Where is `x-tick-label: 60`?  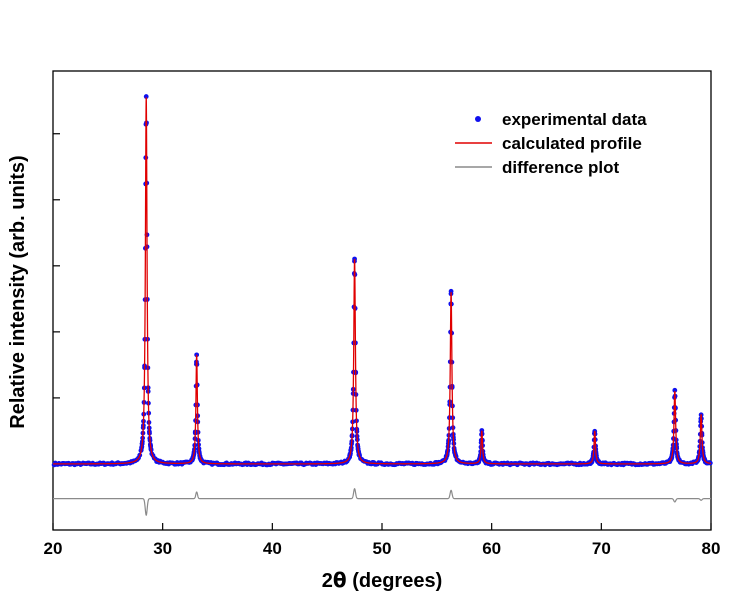 x-tick-label: 60 is located at coordinates (491, 548).